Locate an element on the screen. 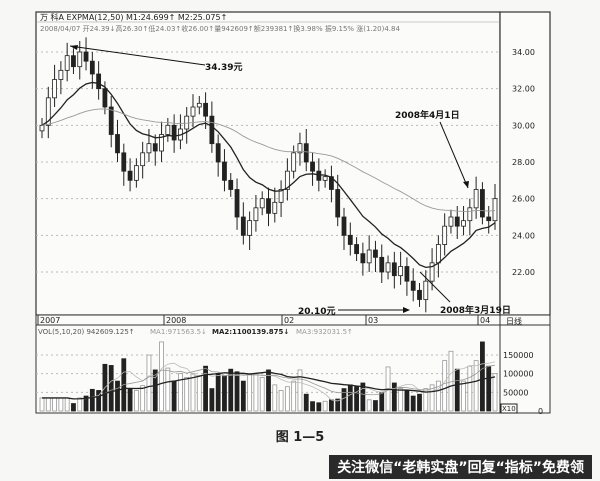  figure-caption: 图 1—5 is located at coordinates (300, 437).